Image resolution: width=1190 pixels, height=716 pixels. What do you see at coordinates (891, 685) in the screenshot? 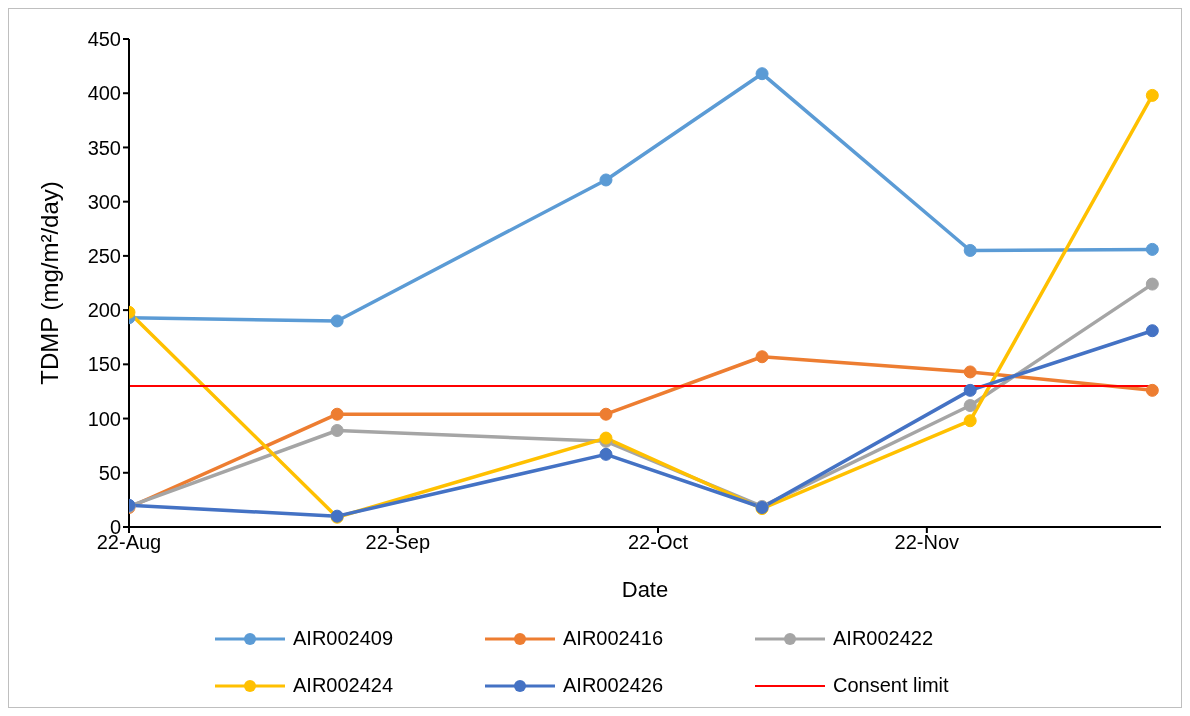
I see `legend-label: Consent limit` at bounding box center [891, 685].